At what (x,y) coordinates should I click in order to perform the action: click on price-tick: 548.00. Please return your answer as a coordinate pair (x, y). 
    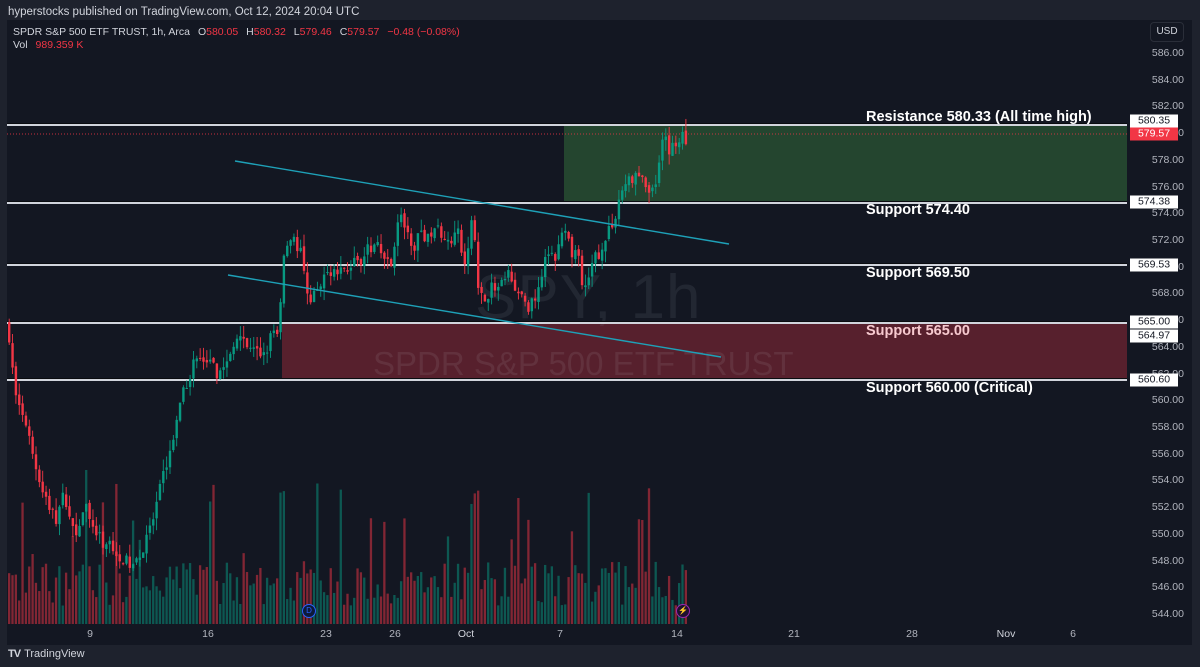
    Looking at the image, I should click on (1167, 560).